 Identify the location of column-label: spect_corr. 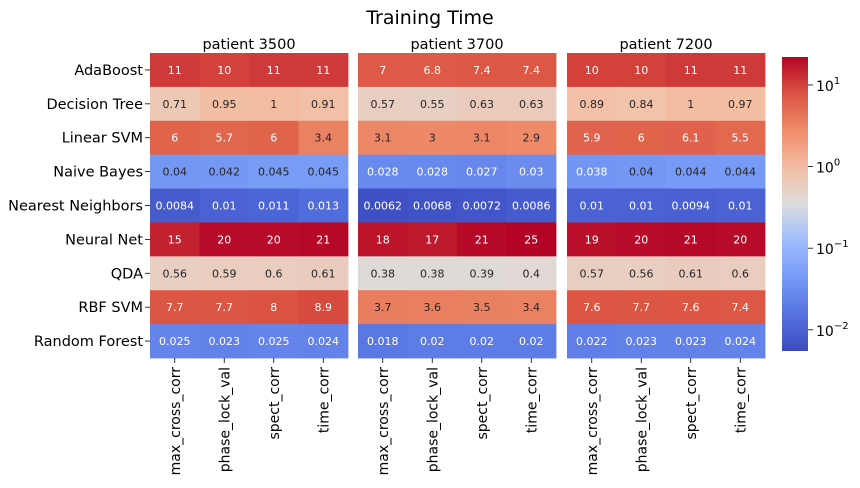
(275, 403).